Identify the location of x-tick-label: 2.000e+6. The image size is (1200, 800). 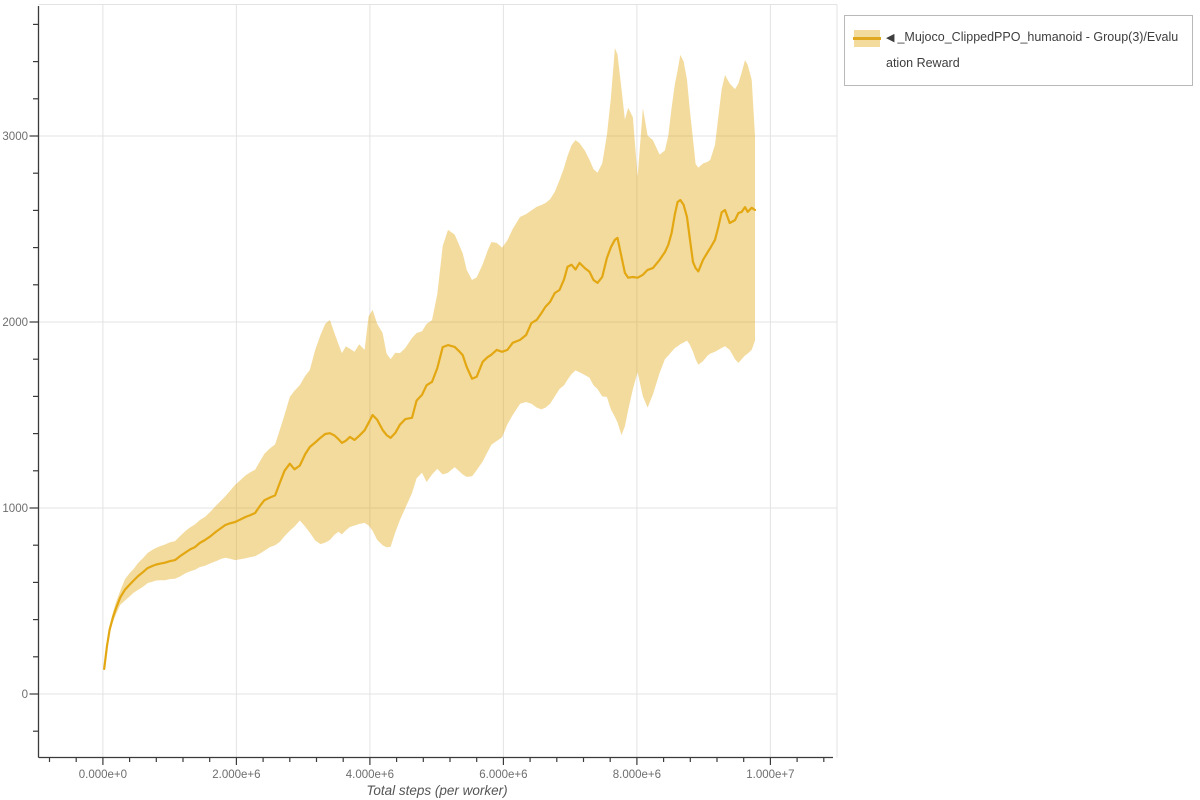
(236, 775).